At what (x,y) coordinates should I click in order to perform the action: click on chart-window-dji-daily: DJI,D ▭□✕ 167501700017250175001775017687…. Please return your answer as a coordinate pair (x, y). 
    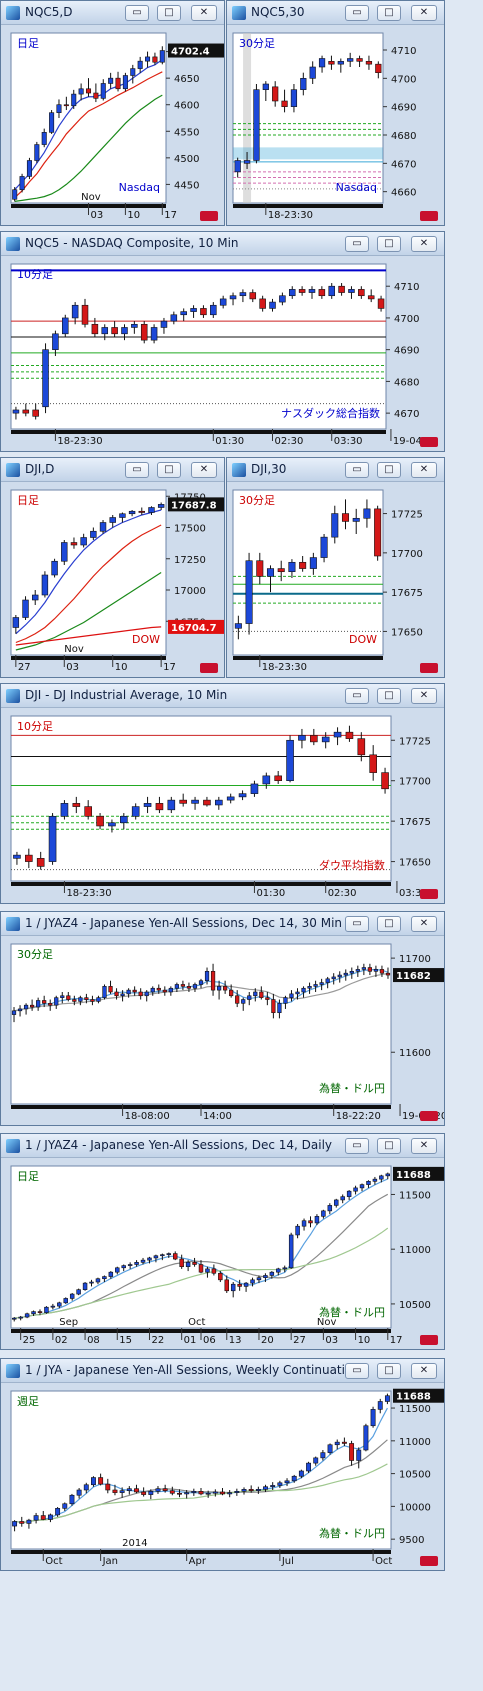
    Looking at the image, I should click on (112, 567).